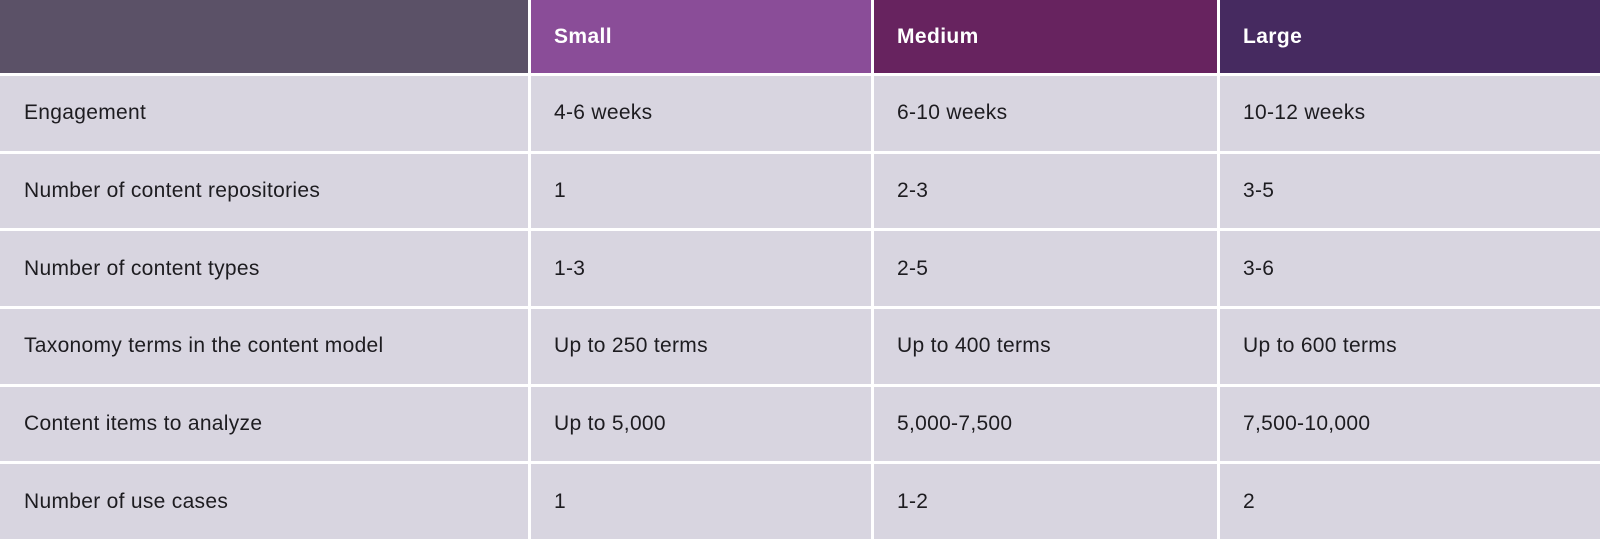  I want to click on cell-use-cases-medium: 1-2, so click(1045, 501).